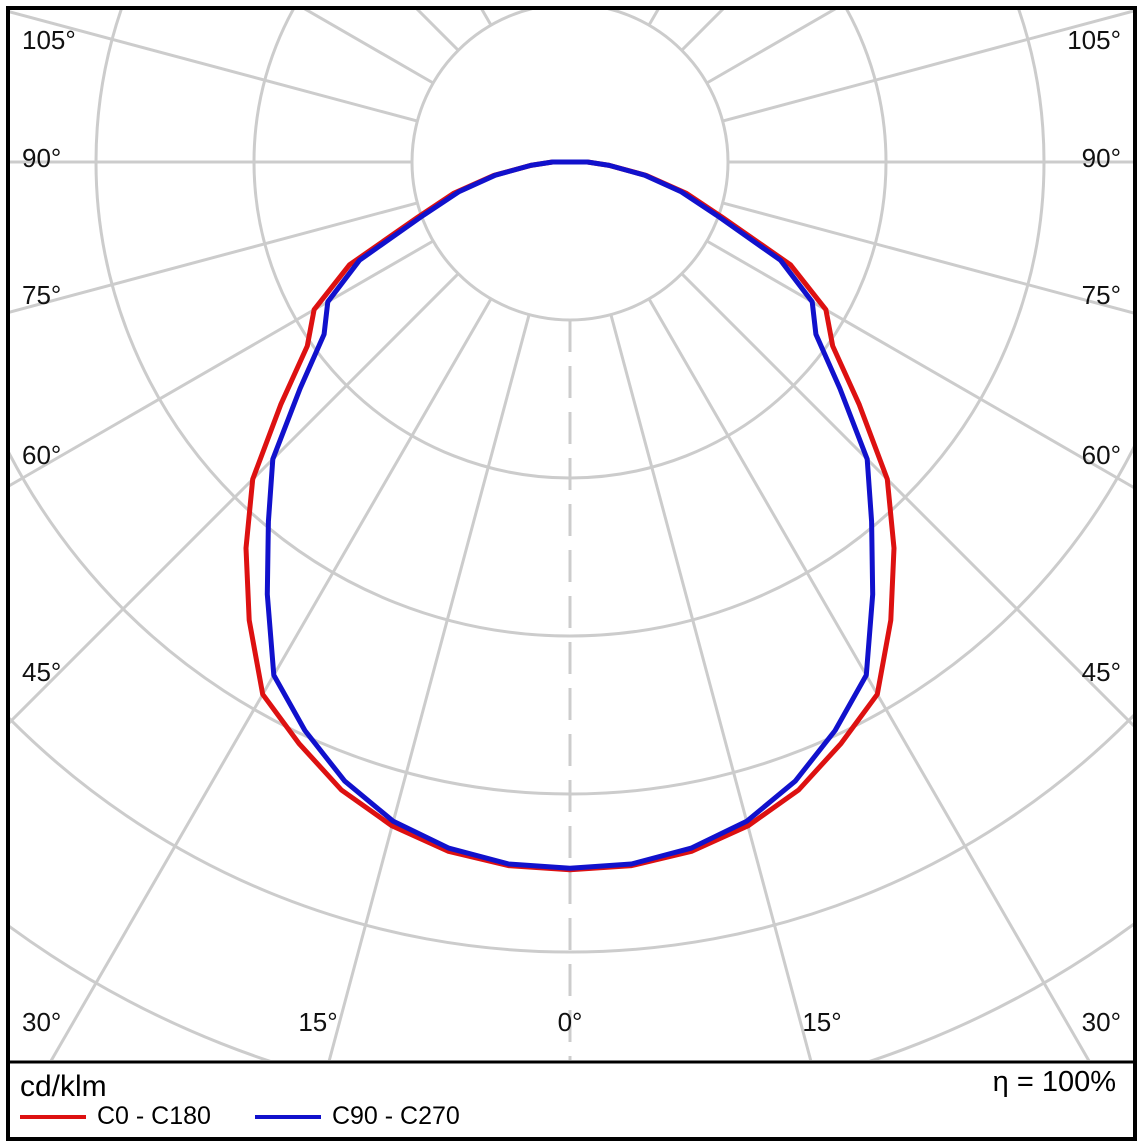 The height and width of the screenshot is (1143, 1143). Describe the element at coordinates (53, 1116) in the screenshot. I see `legend-swatch-c0-c180` at that location.